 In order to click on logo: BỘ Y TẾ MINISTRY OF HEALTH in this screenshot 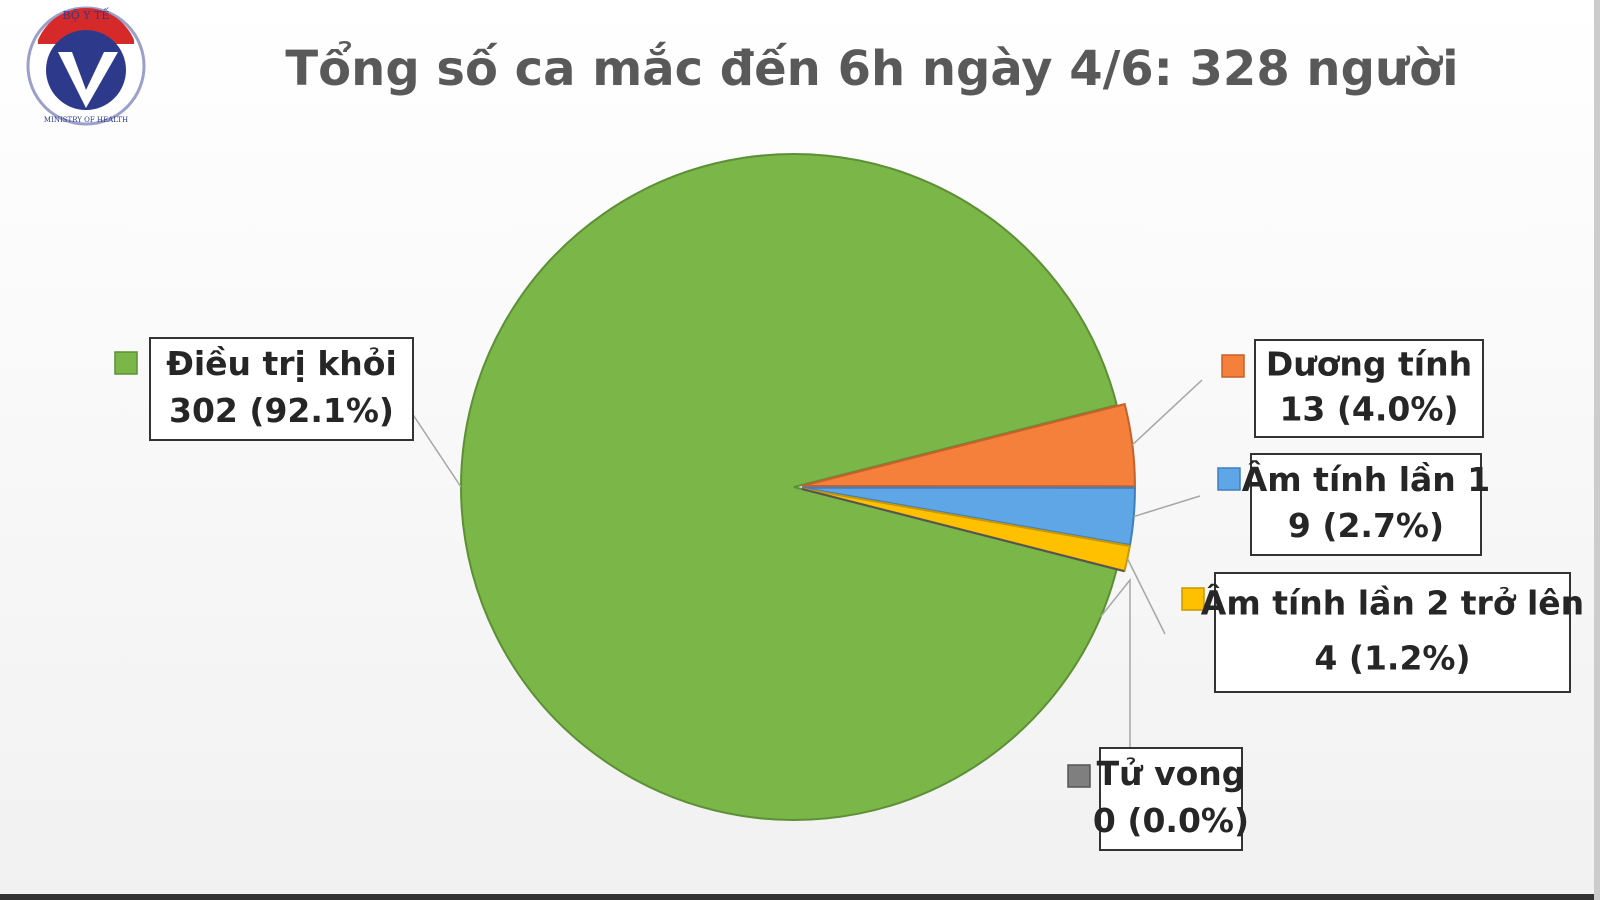, I will do `click(86, 66)`.